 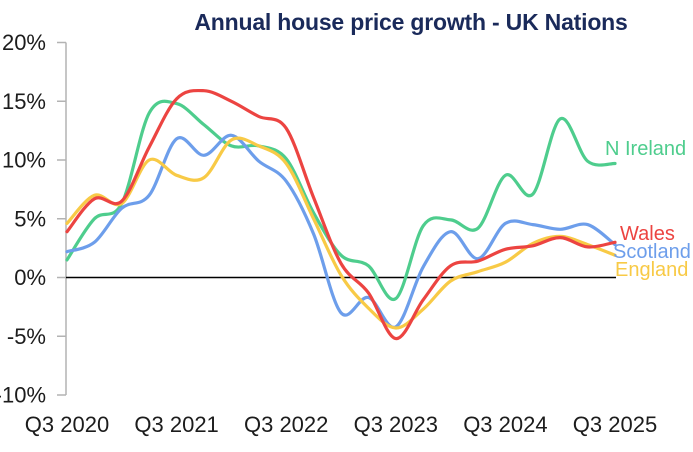 What do you see at coordinates (651, 270) in the screenshot?
I see `series-label-england: England` at bounding box center [651, 270].